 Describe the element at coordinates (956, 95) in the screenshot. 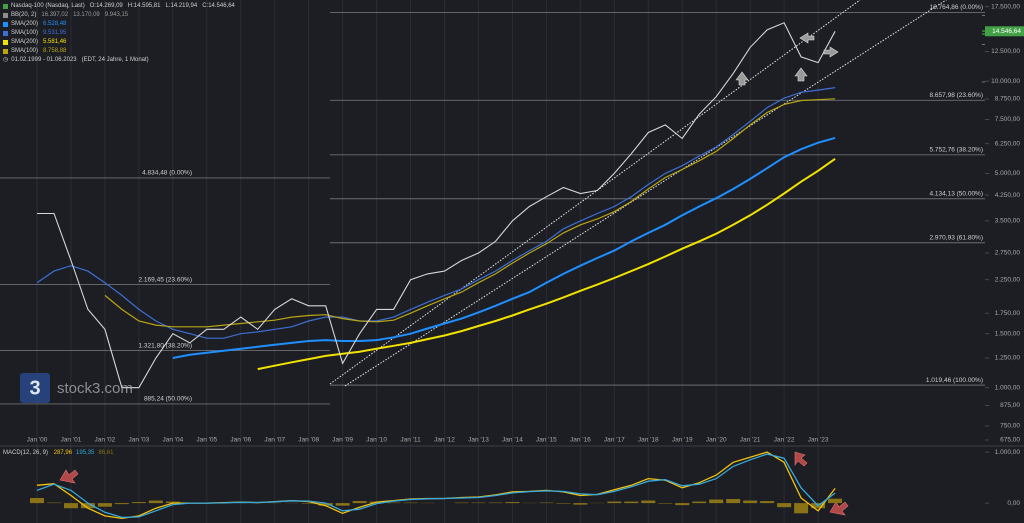

I see `fibonacci-label: 8.657,98 (23.60%)` at that location.